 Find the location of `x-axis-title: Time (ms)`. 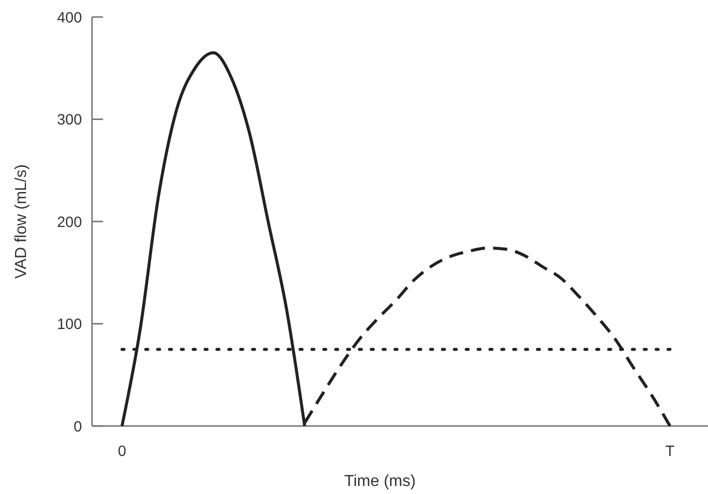

x-axis-title: Time (ms) is located at coordinates (380, 481).